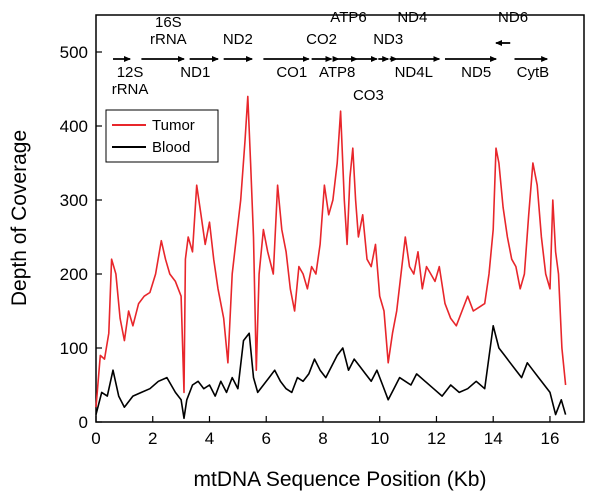 The width and height of the screenshot is (600, 495). I want to click on legend-label-tumor: Tumor, so click(173, 125).